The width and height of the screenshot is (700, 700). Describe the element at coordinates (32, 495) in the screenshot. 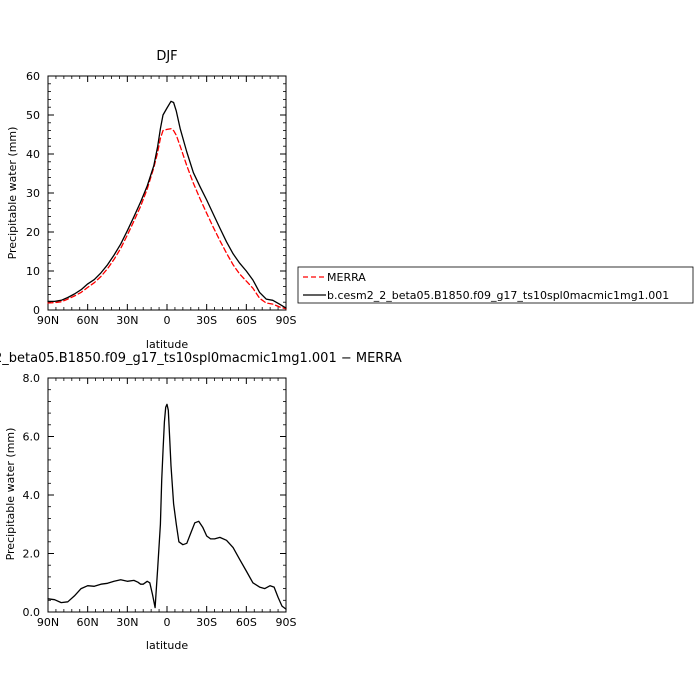

I see `y-tick-label: 4.0` at that location.